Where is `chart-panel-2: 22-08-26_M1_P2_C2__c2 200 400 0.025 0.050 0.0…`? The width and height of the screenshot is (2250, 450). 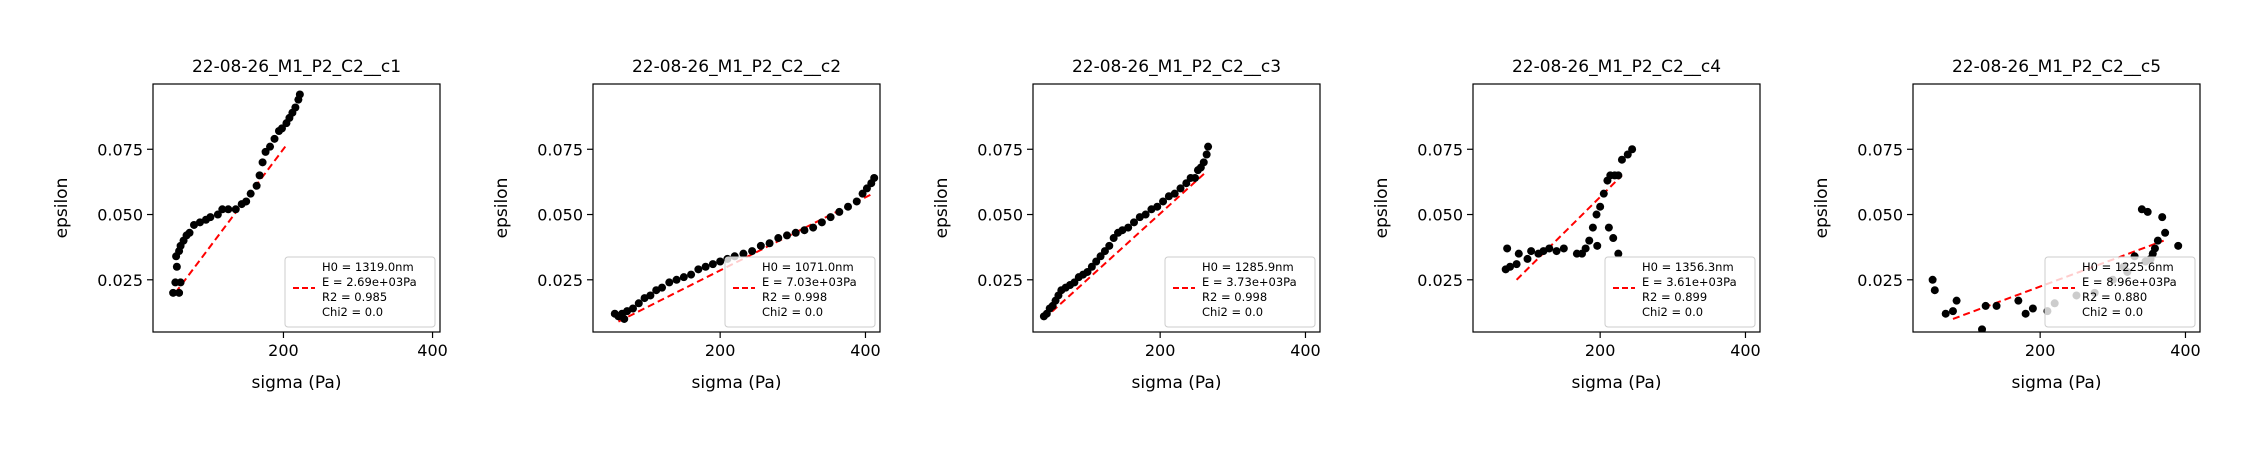 chart-panel-2: 22-08-26_M1_P2_C2__c2 200 400 0.025 0.050 0.0… is located at coordinates (686, 225).